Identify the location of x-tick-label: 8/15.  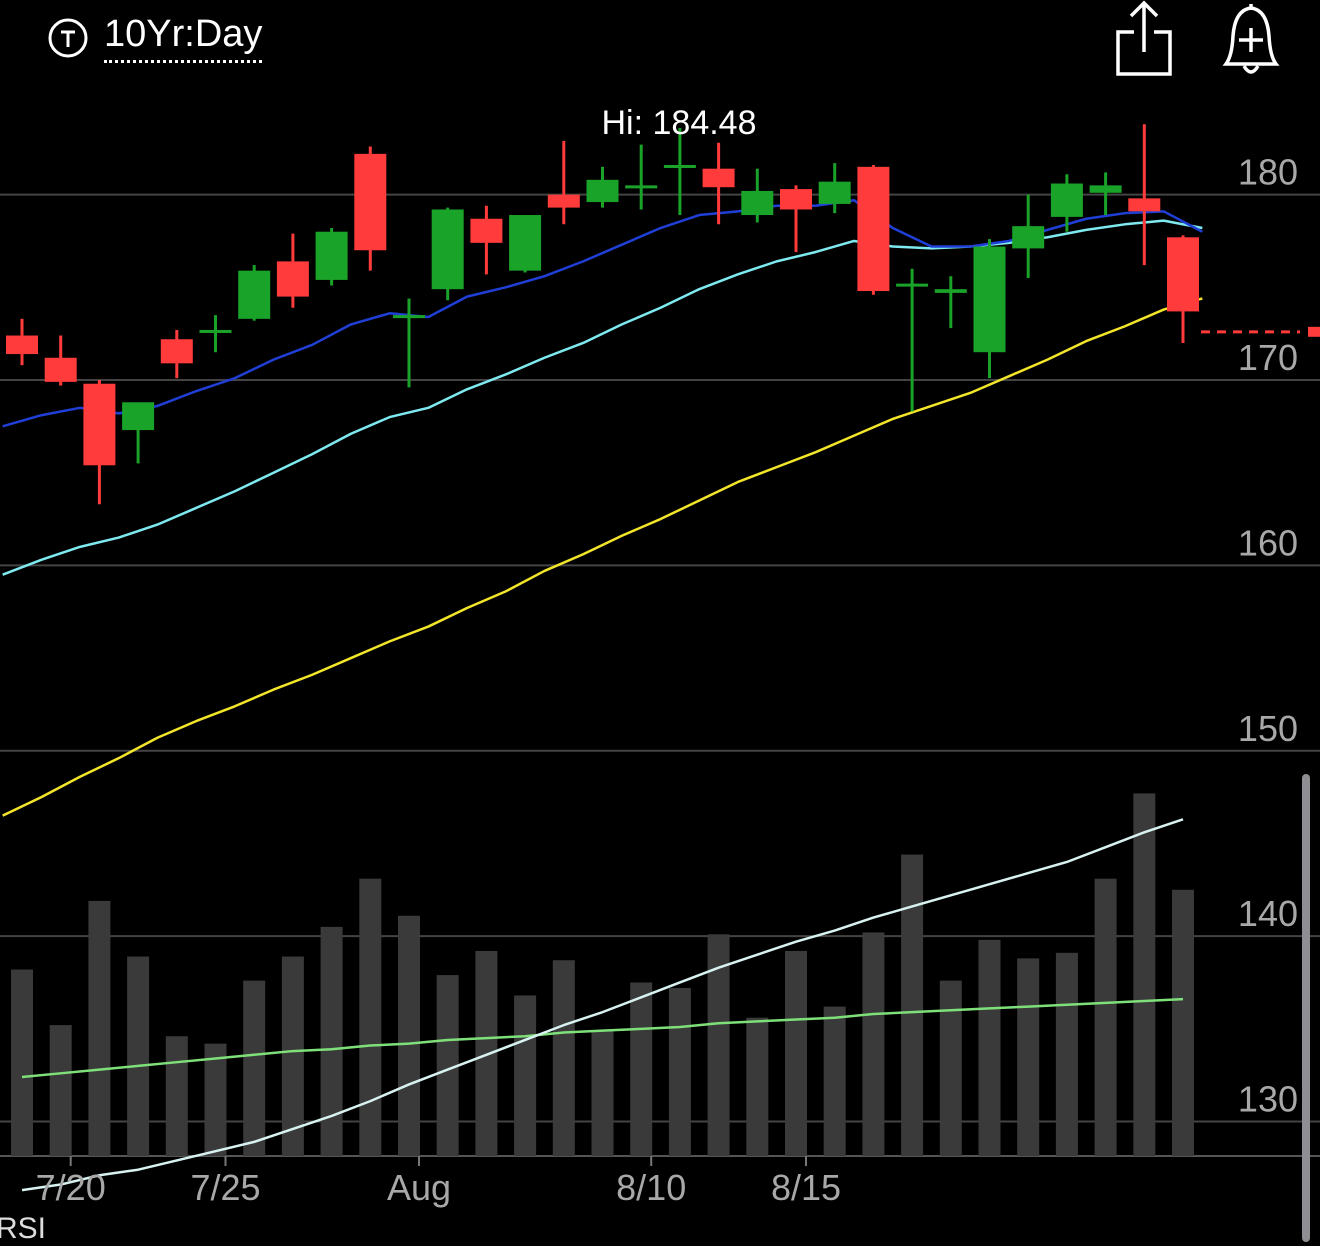
(806, 1187).